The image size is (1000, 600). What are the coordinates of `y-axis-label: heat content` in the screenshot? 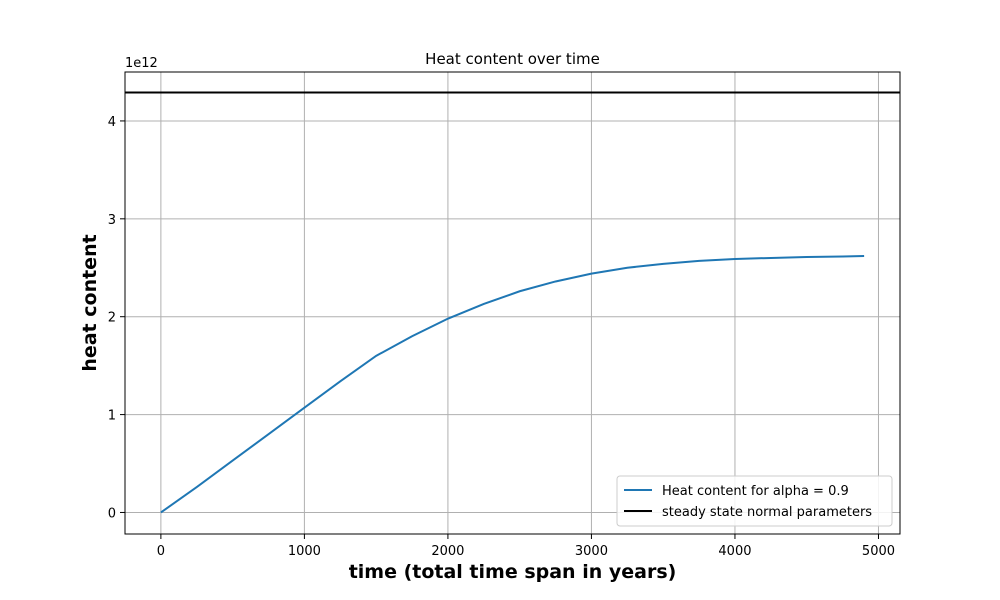 It's located at (90, 302).